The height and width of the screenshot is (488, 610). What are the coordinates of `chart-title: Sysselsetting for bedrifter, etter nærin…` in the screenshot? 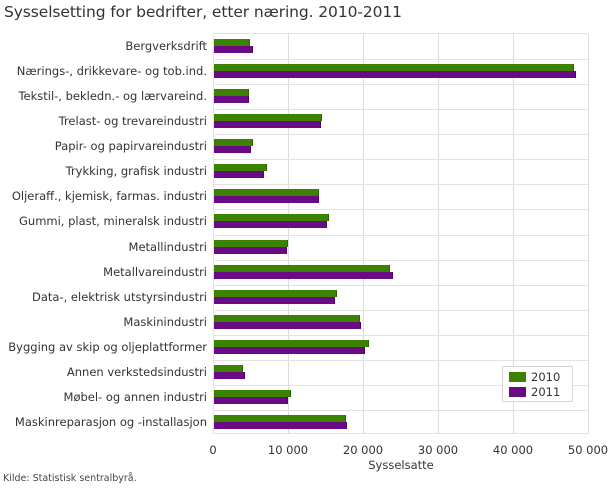 It's located at (203, 12).